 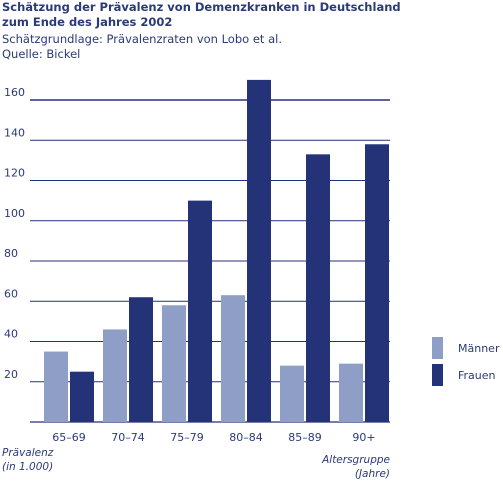 What do you see at coordinates (305, 437) in the screenshot?
I see `x-tick-label: 85–89` at bounding box center [305, 437].